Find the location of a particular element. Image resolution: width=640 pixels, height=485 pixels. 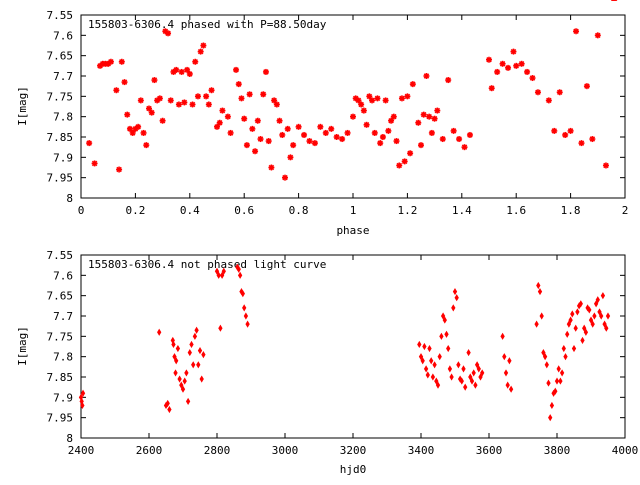

y-axis-label: I[mag] is located at coordinates (22, 346).